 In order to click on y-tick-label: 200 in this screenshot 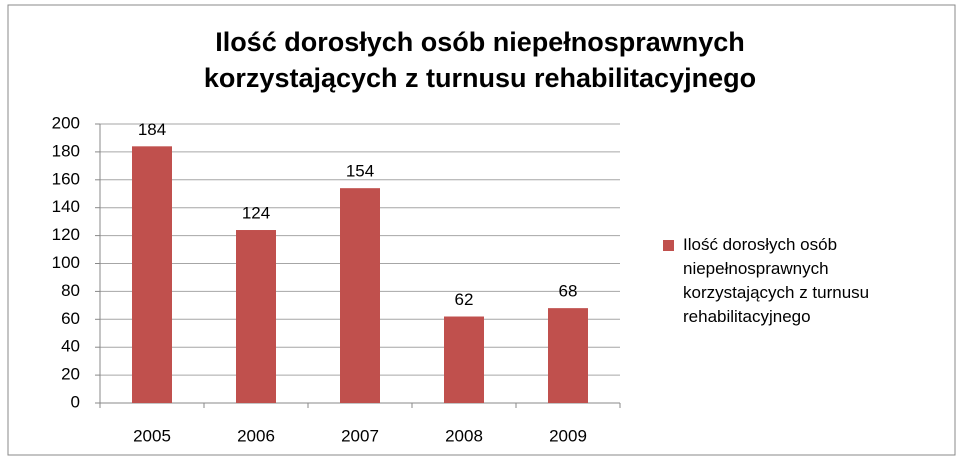, I will do `click(66, 122)`.